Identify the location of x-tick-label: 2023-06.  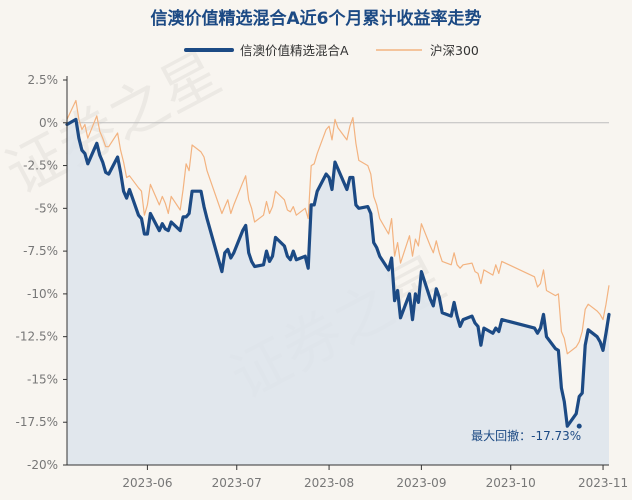
(147, 483).